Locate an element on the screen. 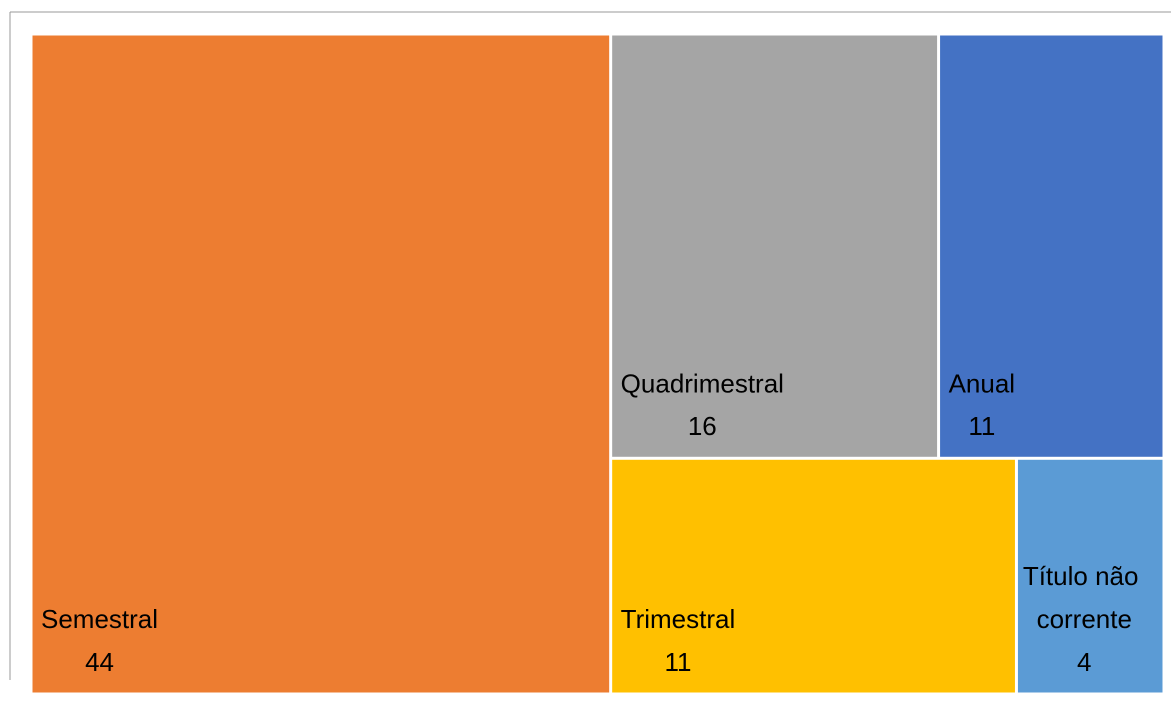 The width and height of the screenshot is (1171, 706). tile-value: 4 is located at coordinates (1084, 662).